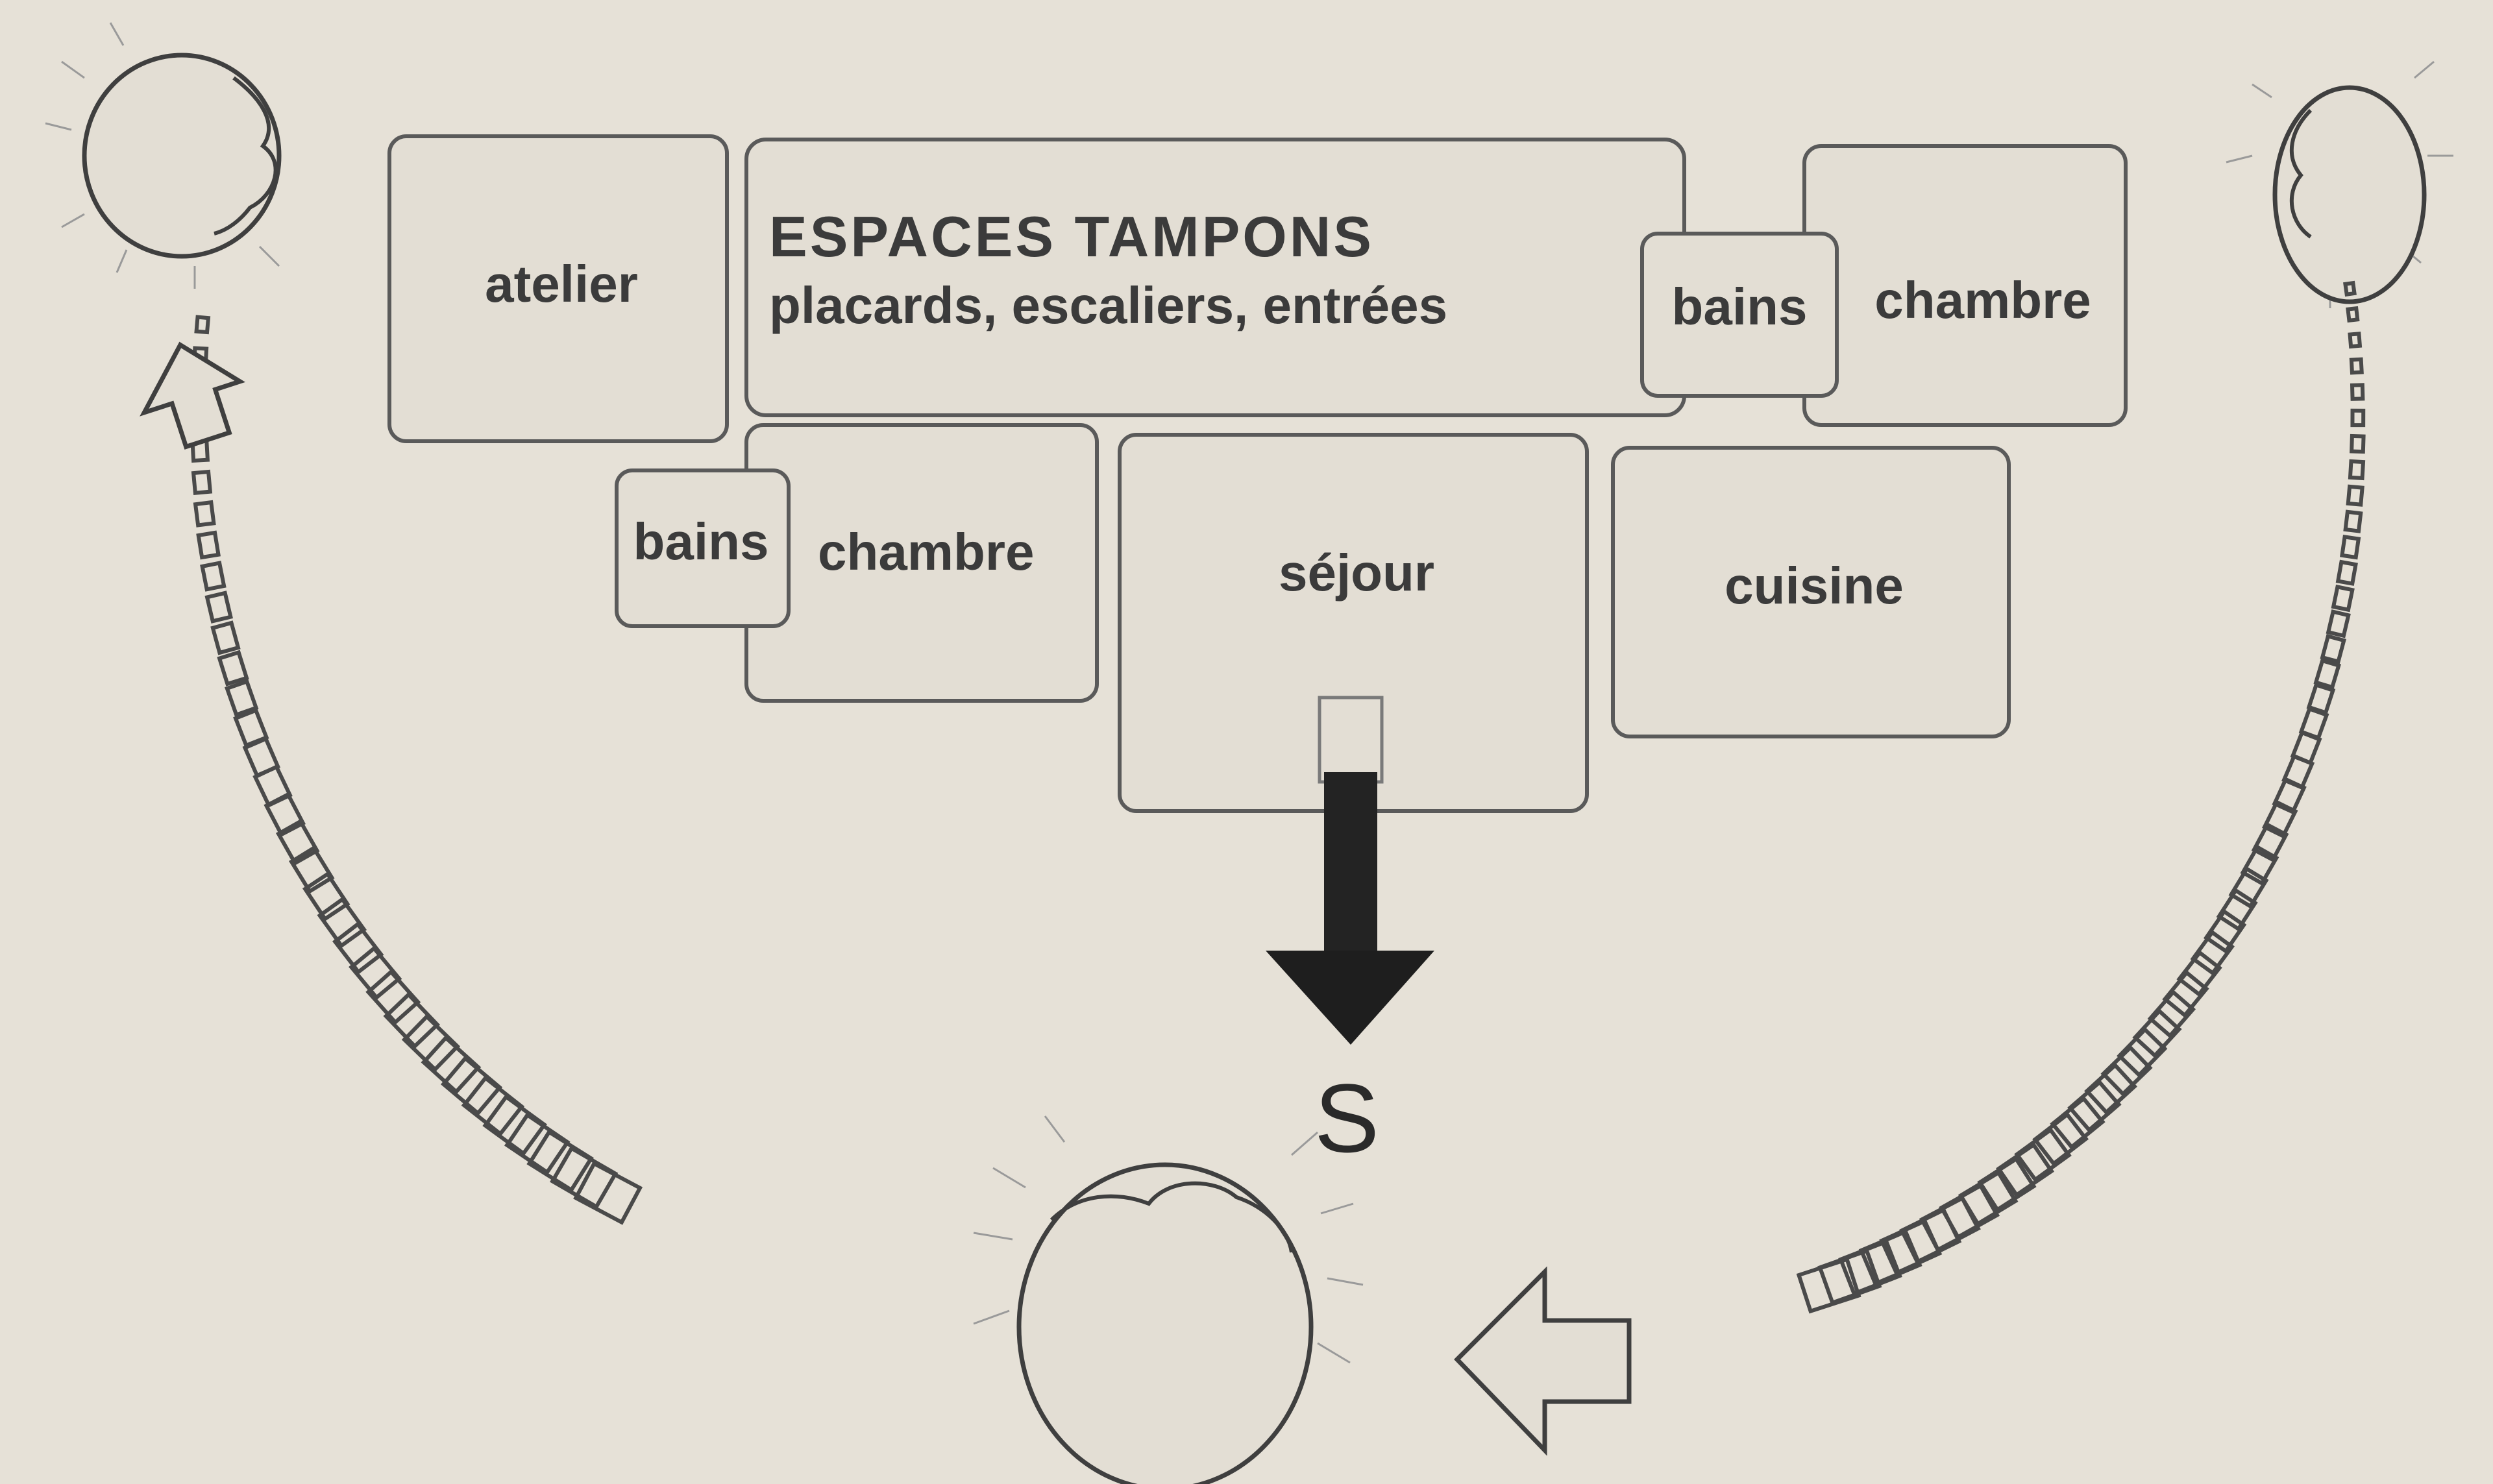  What do you see at coordinates (192, 395) in the screenshot?
I see `arrow-head-left-icon` at bounding box center [192, 395].